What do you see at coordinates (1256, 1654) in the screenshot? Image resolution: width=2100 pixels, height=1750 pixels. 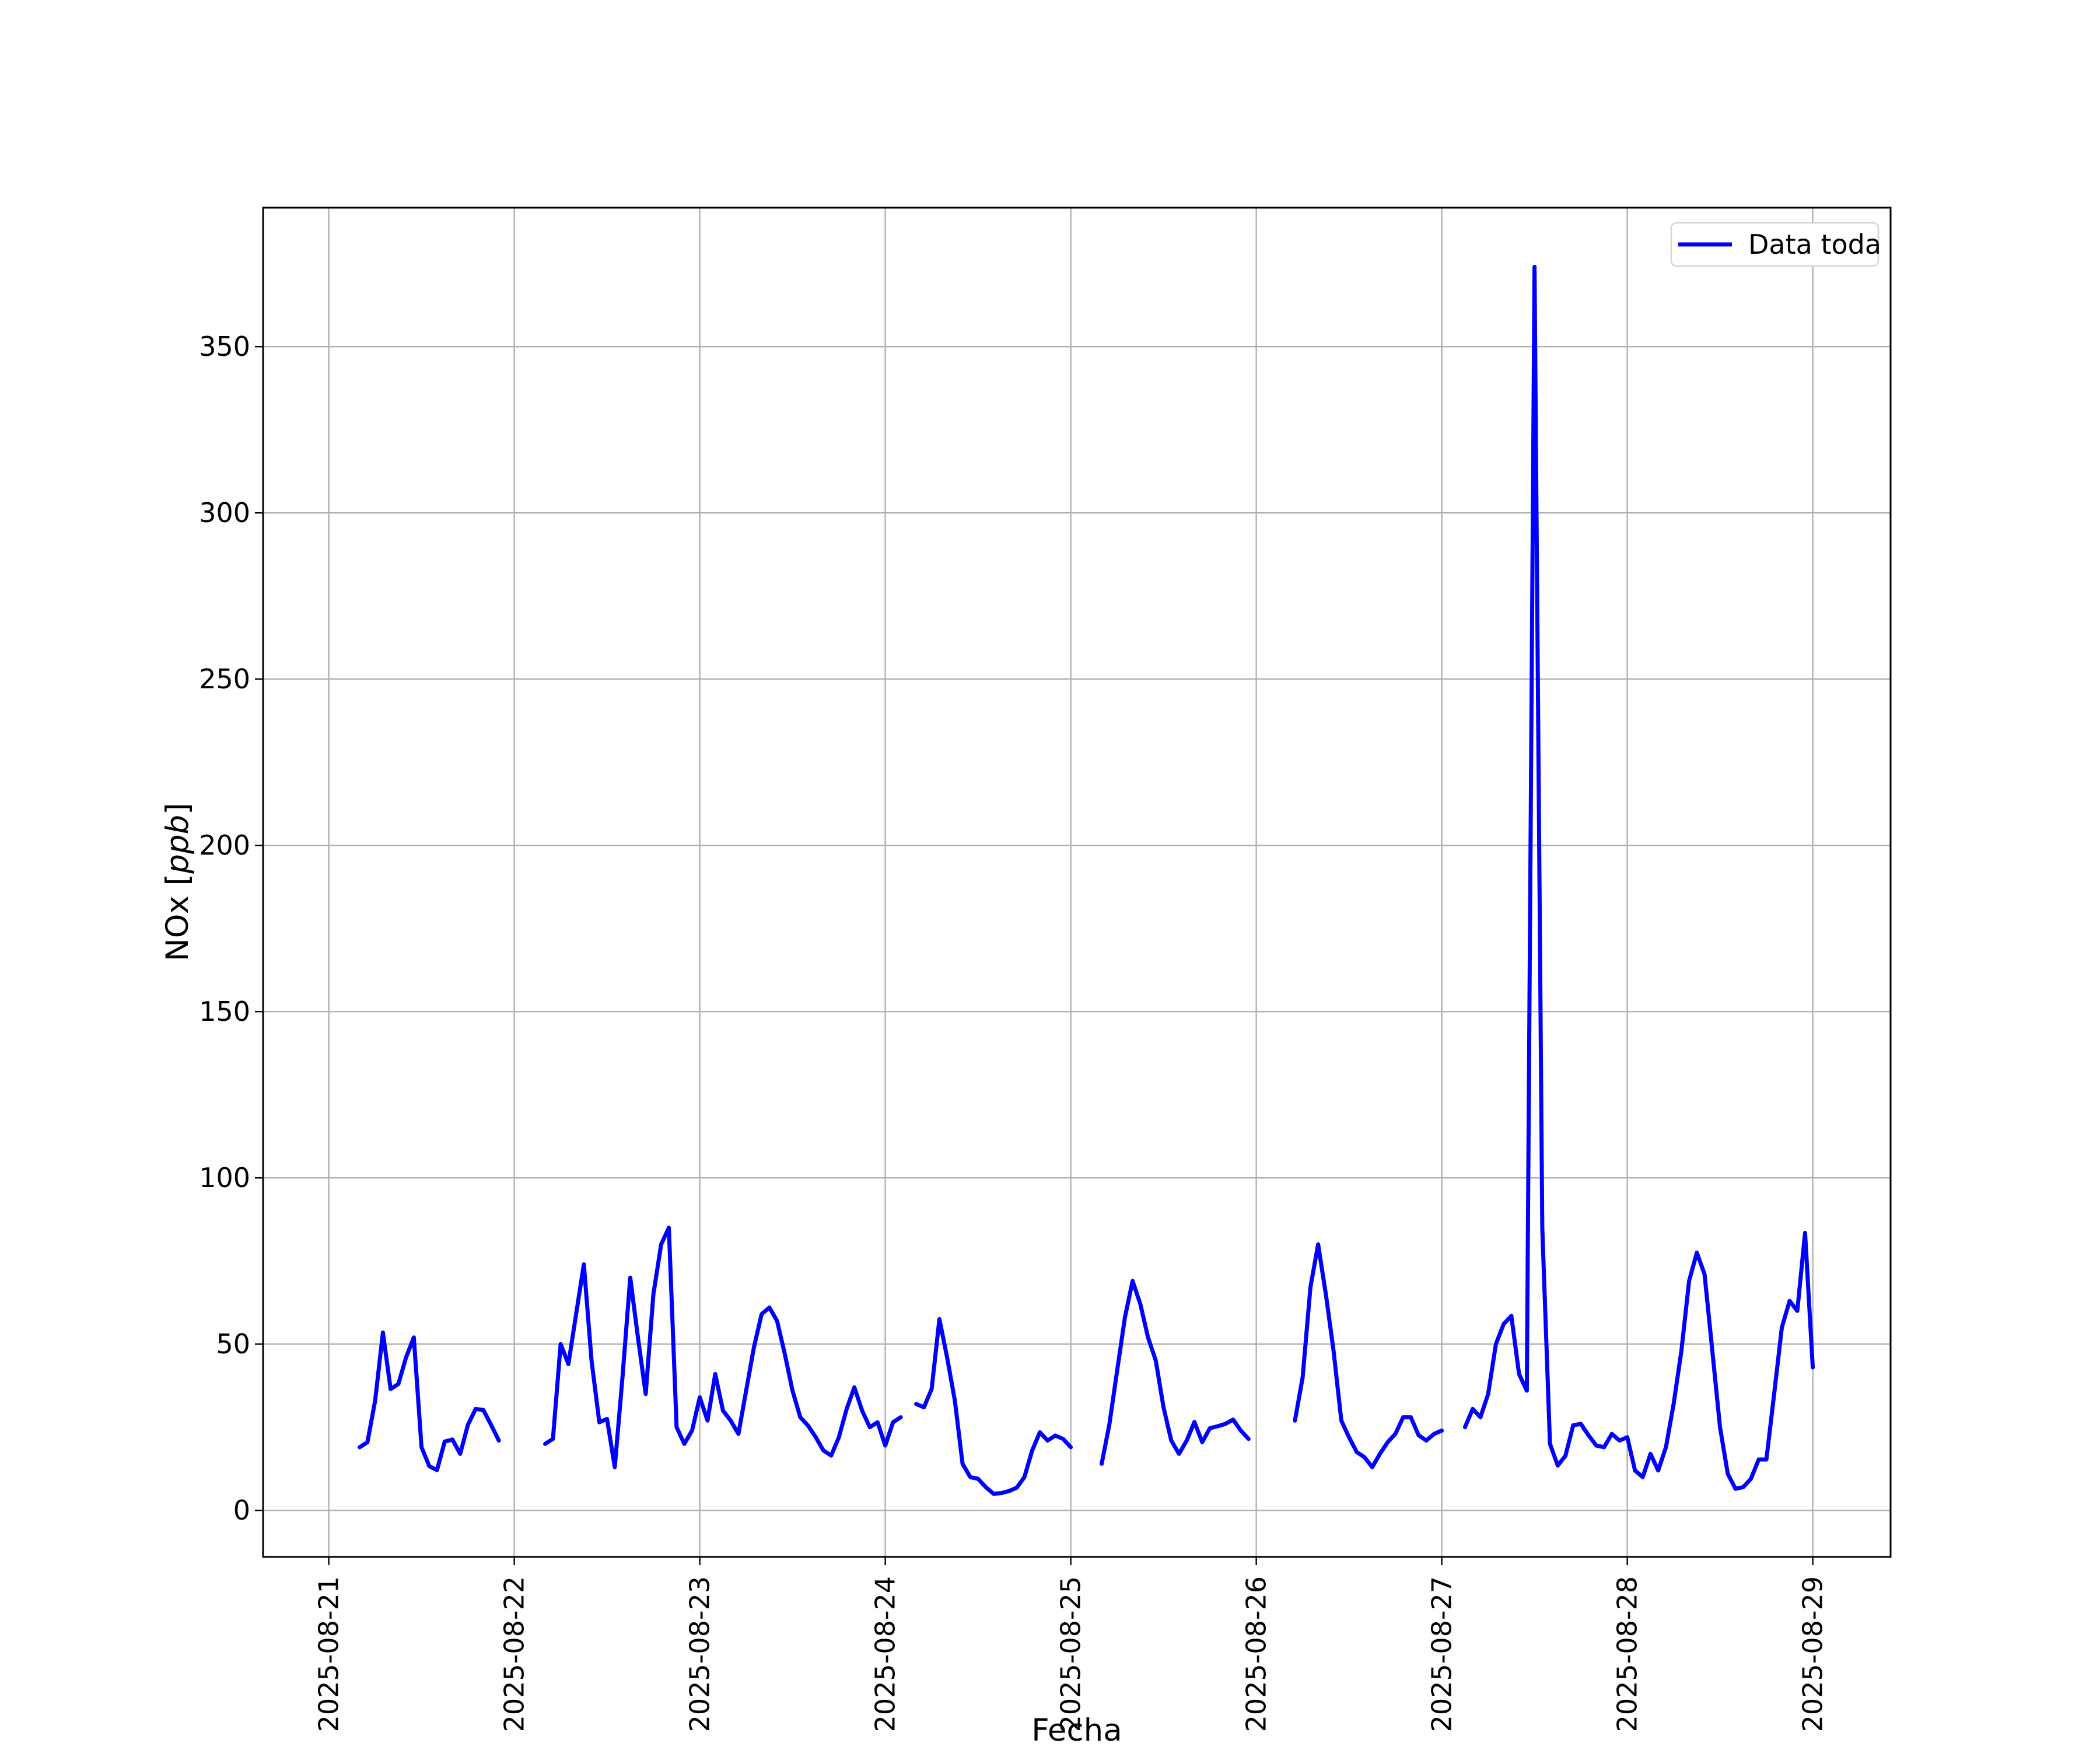 I see `x-tick-label: 2025-08-26` at bounding box center [1256, 1654].